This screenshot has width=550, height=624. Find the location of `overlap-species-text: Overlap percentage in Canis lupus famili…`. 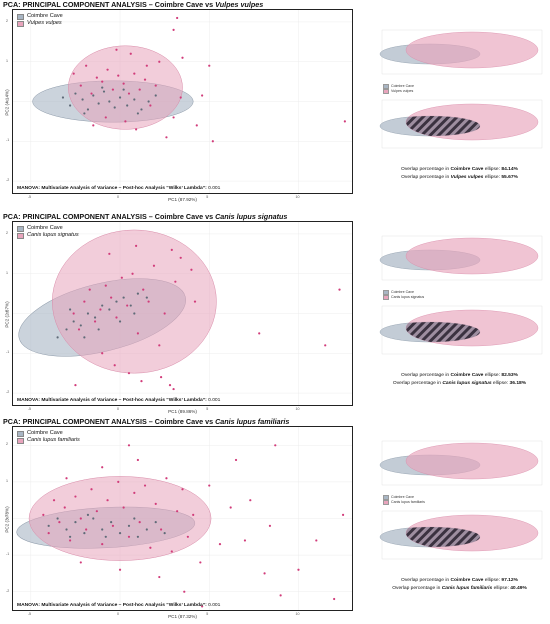

overlap-species-text: Overlap percentage in Canis lupus famili… is located at coordinates (459, 588).